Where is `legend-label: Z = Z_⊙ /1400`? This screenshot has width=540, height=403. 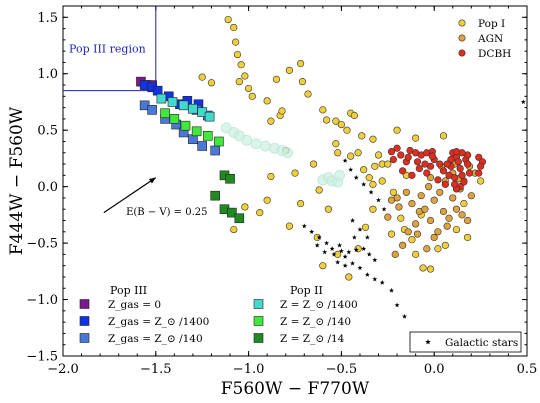
legend-label: Z = Z_⊙ /1400 is located at coordinates (319, 305).